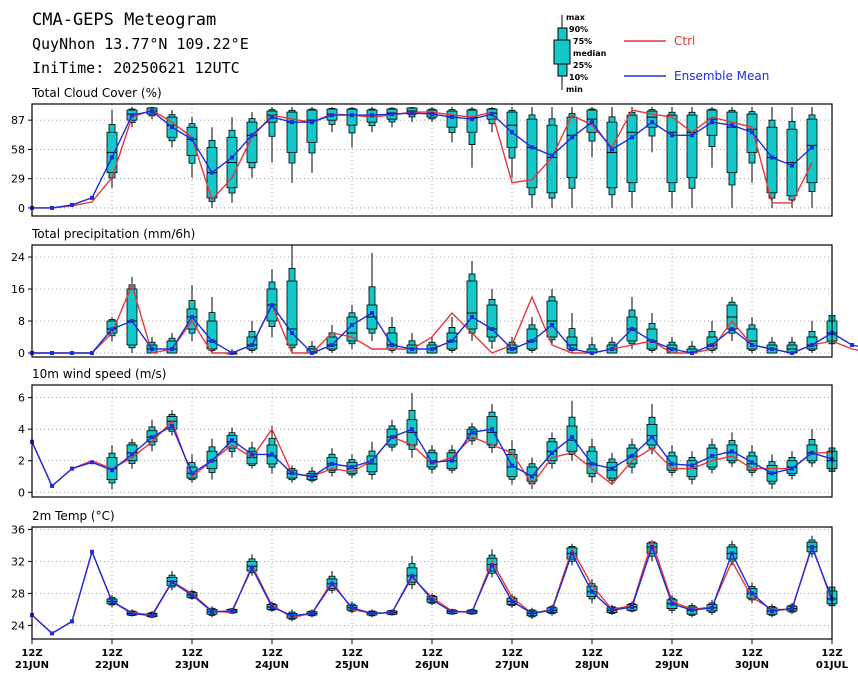  What do you see at coordinates (32, 665) in the screenshot?
I see `x-tick-date: 21JUN` at bounding box center [32, 665].